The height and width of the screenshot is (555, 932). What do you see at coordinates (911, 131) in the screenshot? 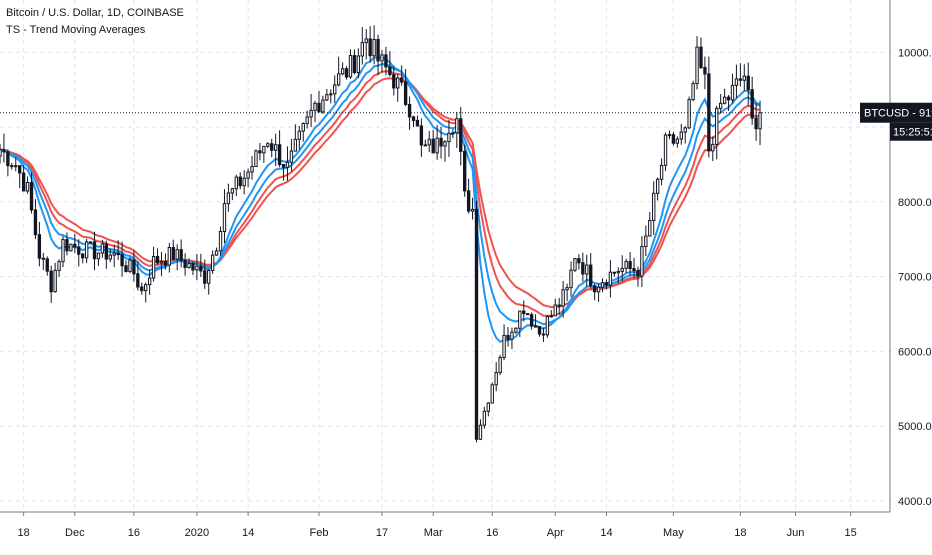
I see `countdown-box` at bounding box center [911, 131].